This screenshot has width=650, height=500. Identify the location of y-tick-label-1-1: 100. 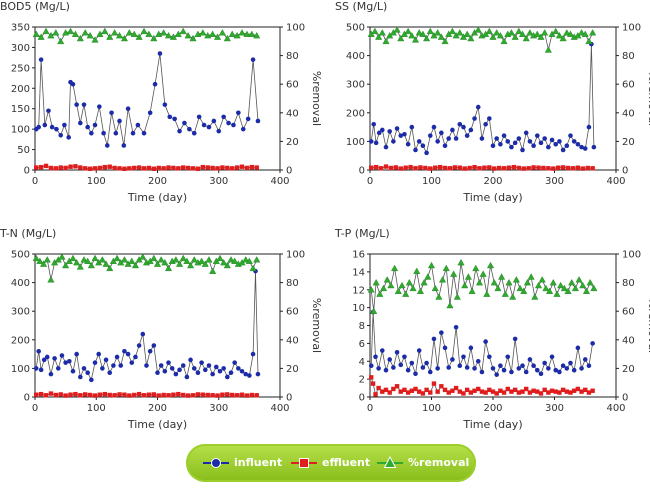
(355, 142).